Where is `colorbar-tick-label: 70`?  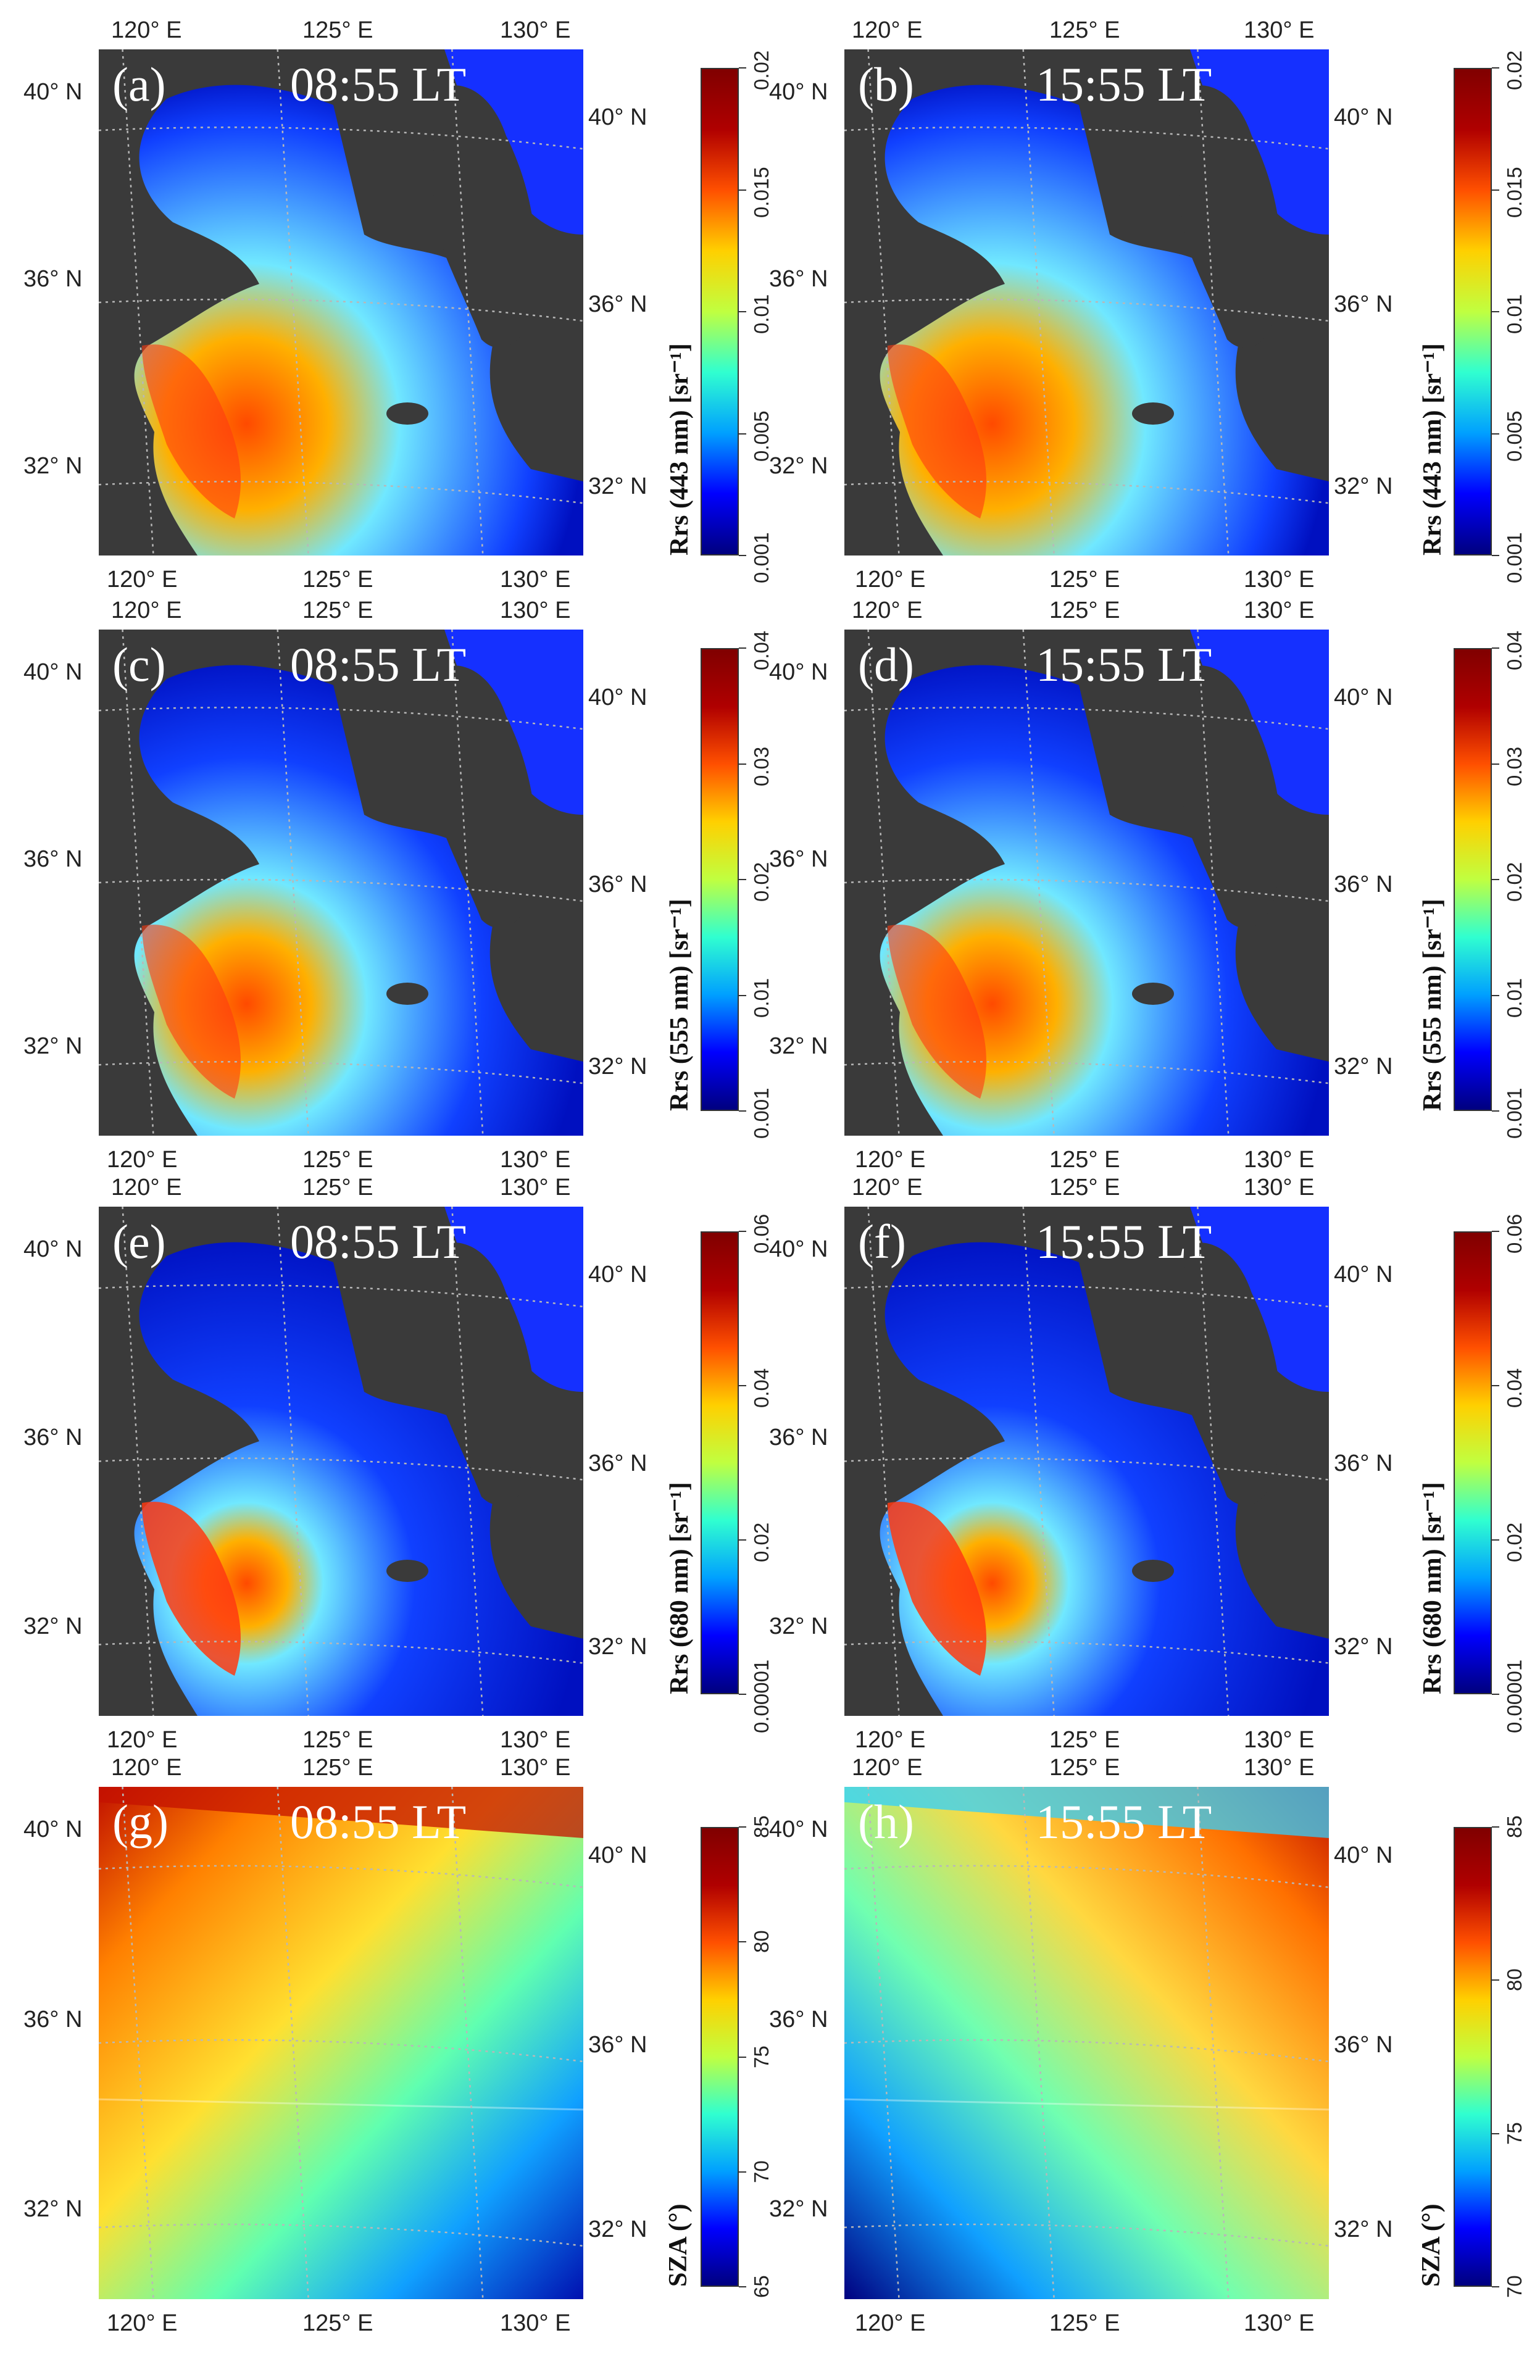 colorbar-tick-label: 70 is located at coordinates (1514, 2287).